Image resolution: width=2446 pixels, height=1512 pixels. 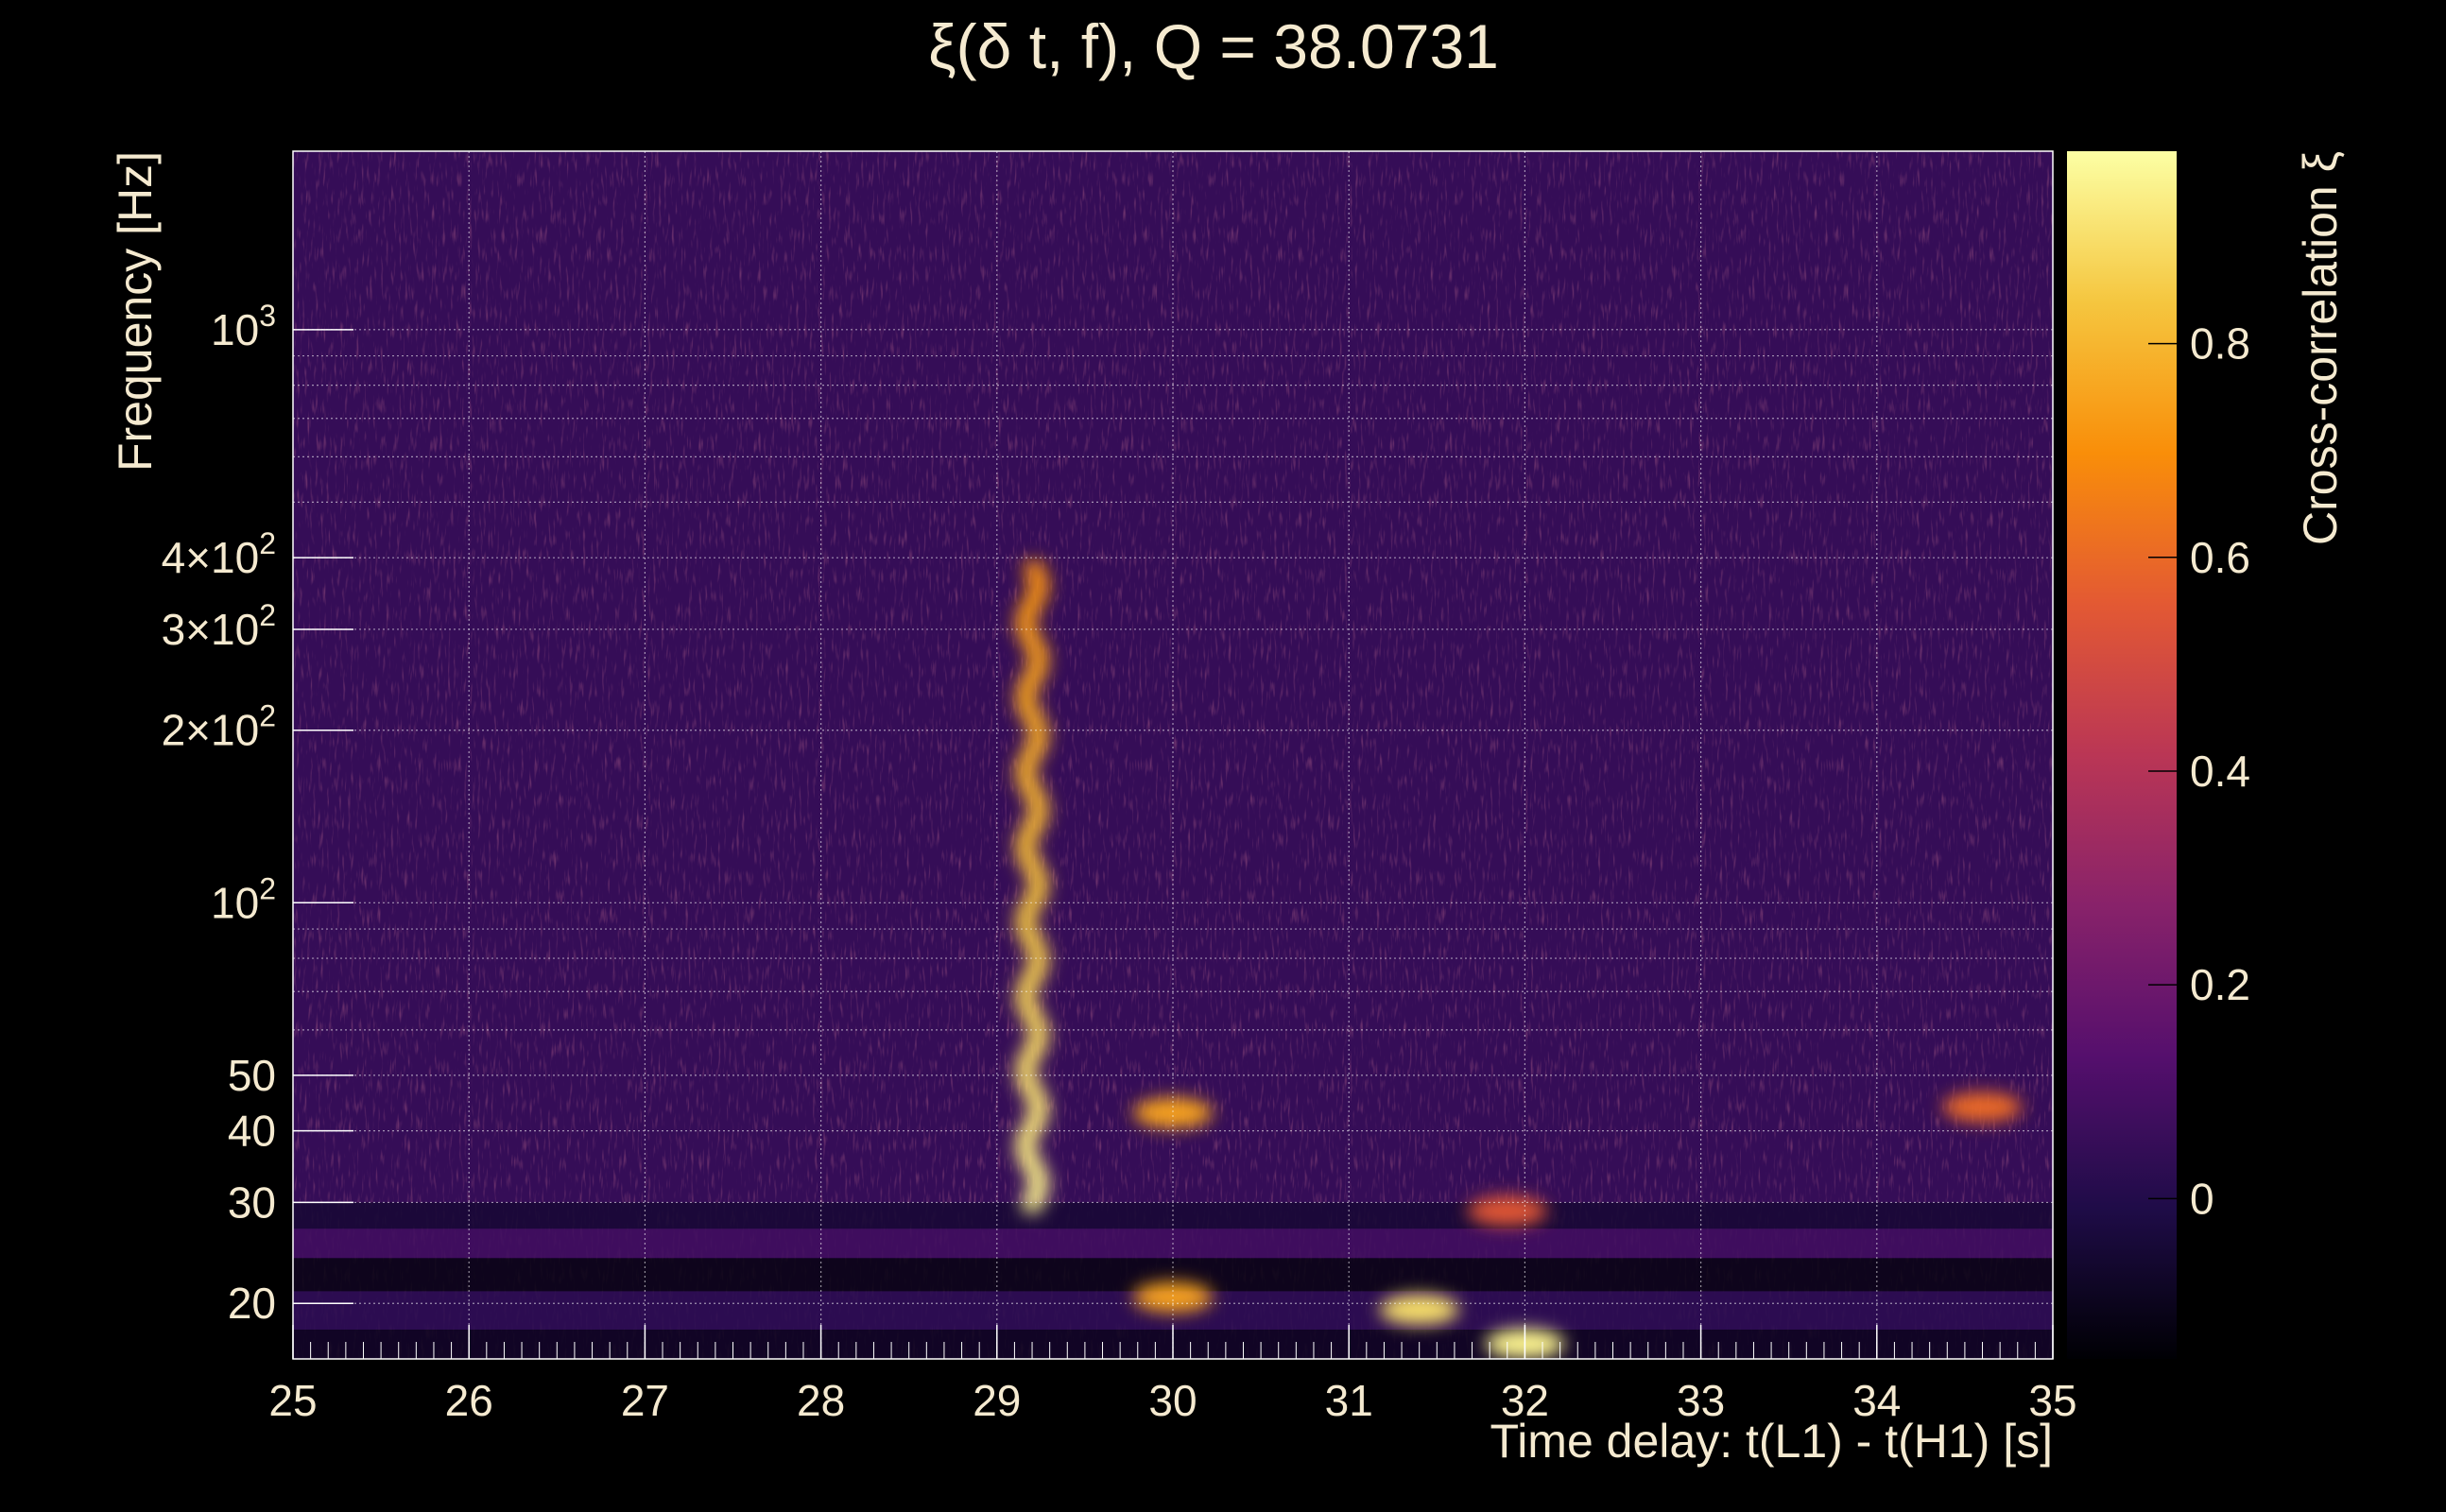 I want to click on chirp-track-point, so click(x=1034, y=570).